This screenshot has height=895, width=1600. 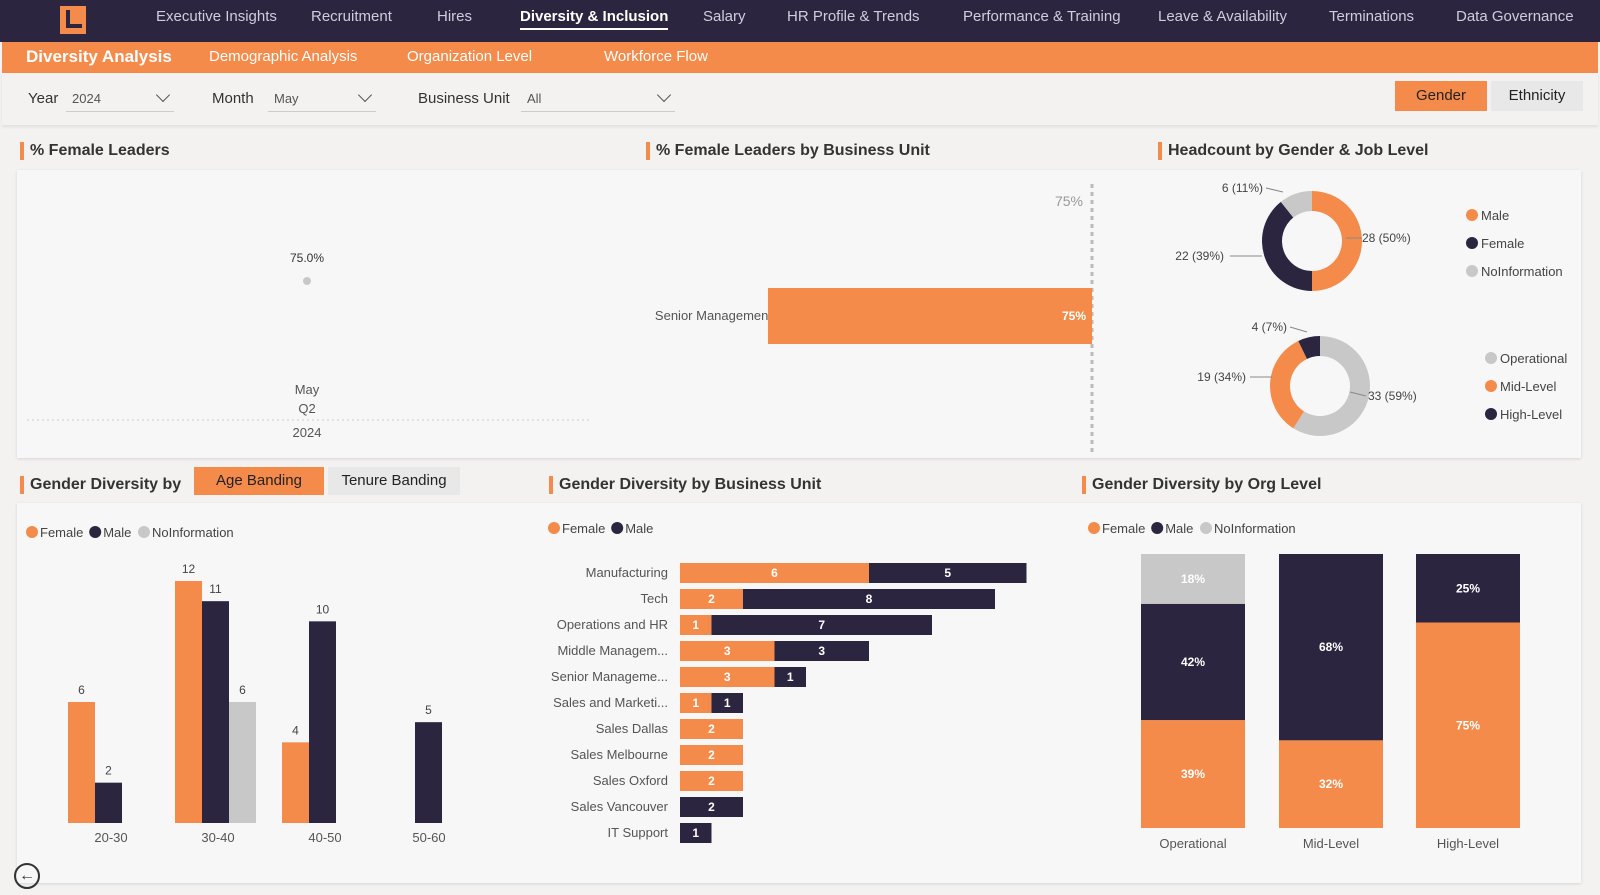 What do you see at coordinates (216, 16) in the screenshot?
I see `nav-executive-insights: Executive Insights` at bounding box center [216, 16].